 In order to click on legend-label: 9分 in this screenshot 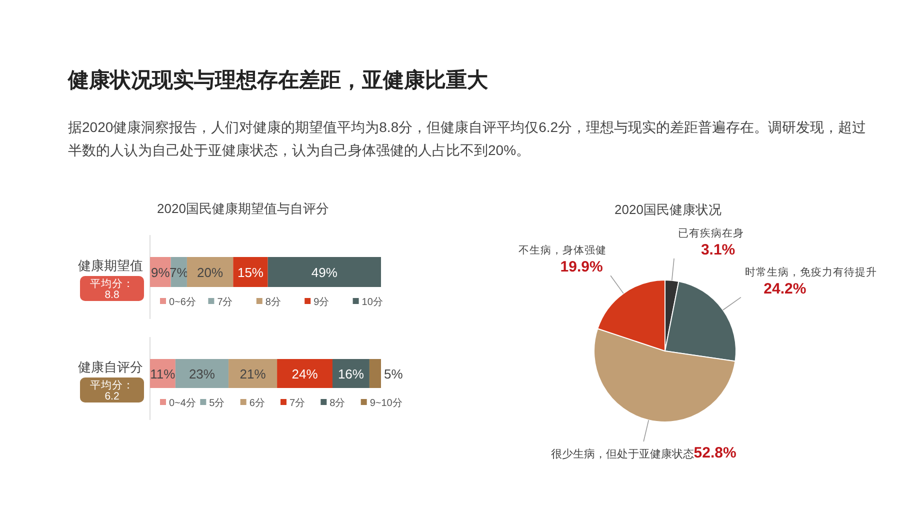, I will do `click(322, 302)`.